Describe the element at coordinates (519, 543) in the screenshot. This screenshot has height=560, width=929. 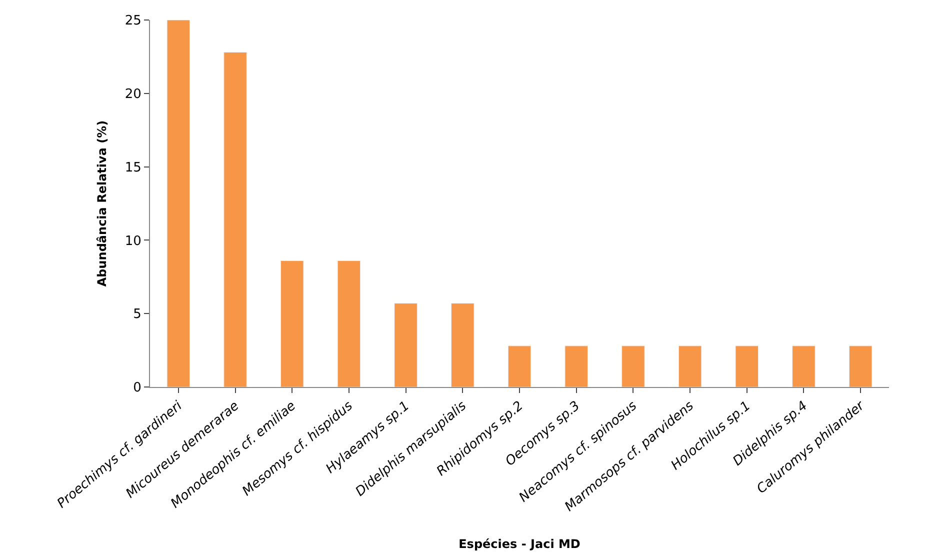
I see `x-axis-title: Espécies - Jaci MD` at that location.